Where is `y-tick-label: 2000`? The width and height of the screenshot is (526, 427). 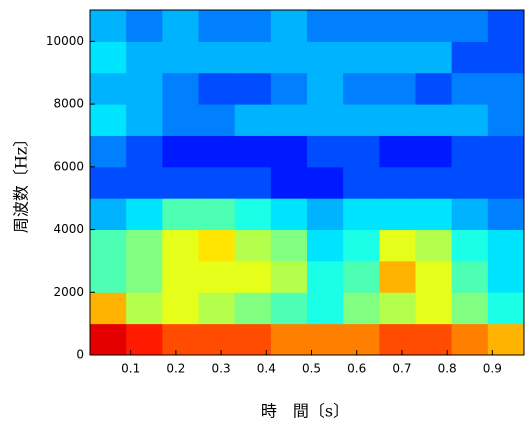
y-tick-label: 2000 is located at coordinates (68, 292).